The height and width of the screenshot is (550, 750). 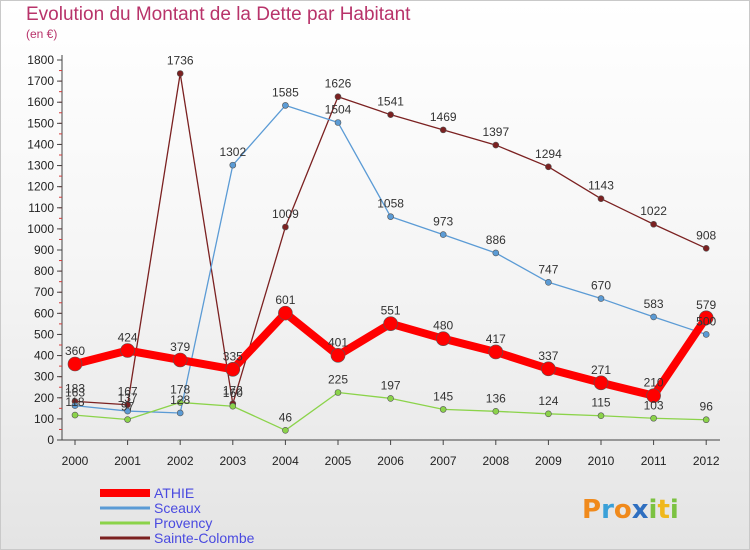 What do you see at coordinates (127, 461) in the screenshot?
I see `x-tick-label: 2001` at bounding box center [127, 461].